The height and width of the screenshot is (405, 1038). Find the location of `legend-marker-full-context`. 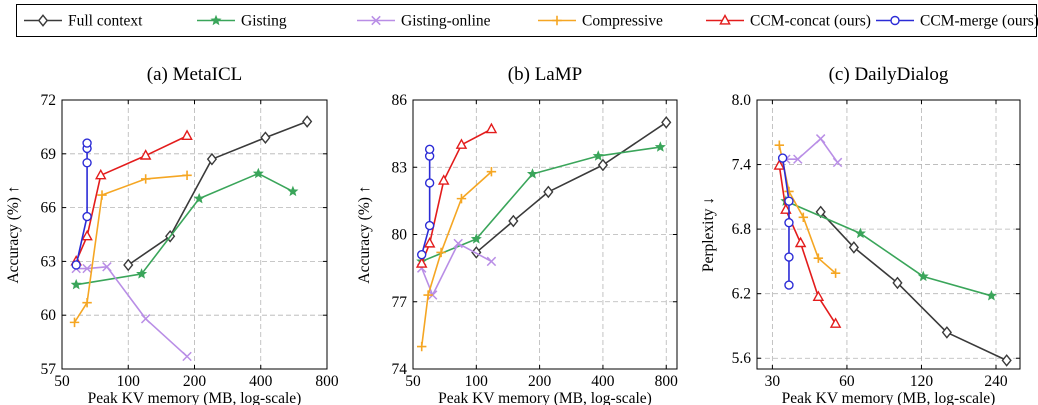

legend-marker-full-context is located at coordinates (43, 20).